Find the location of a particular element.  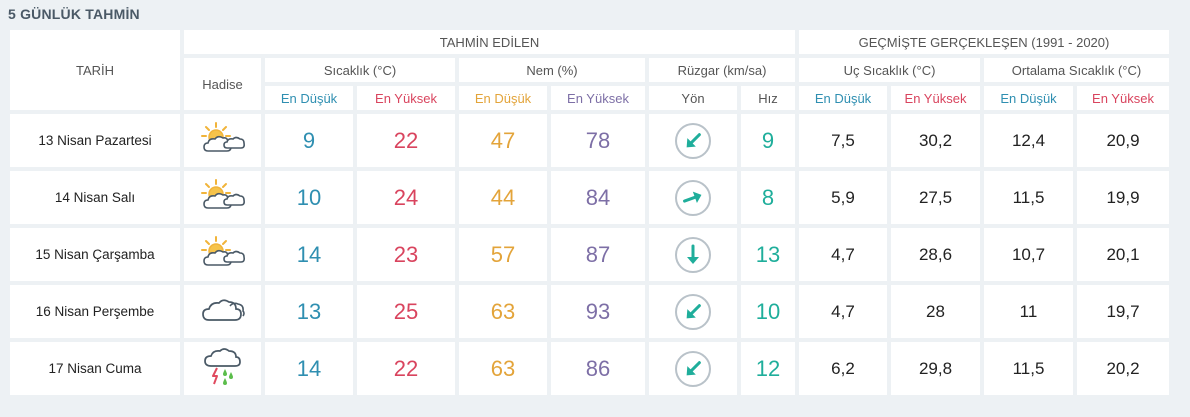

header-extreme-temp: Uç Sıcaklık (°C) is located at coordinates (889, 70).